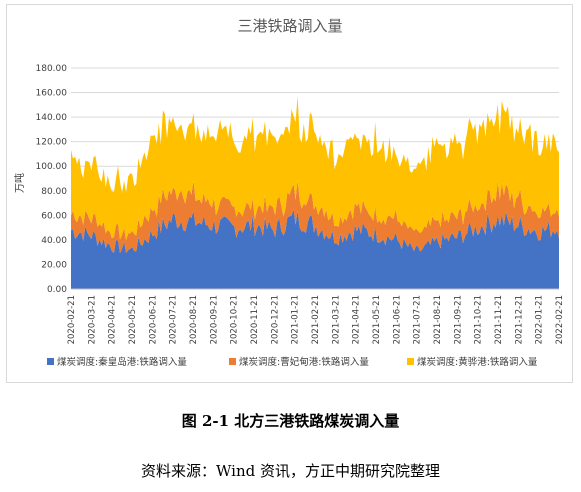 This screenshot has width=581, height=492. I want to click on x-tick-label: 2020-04-21, so click(113, 319).